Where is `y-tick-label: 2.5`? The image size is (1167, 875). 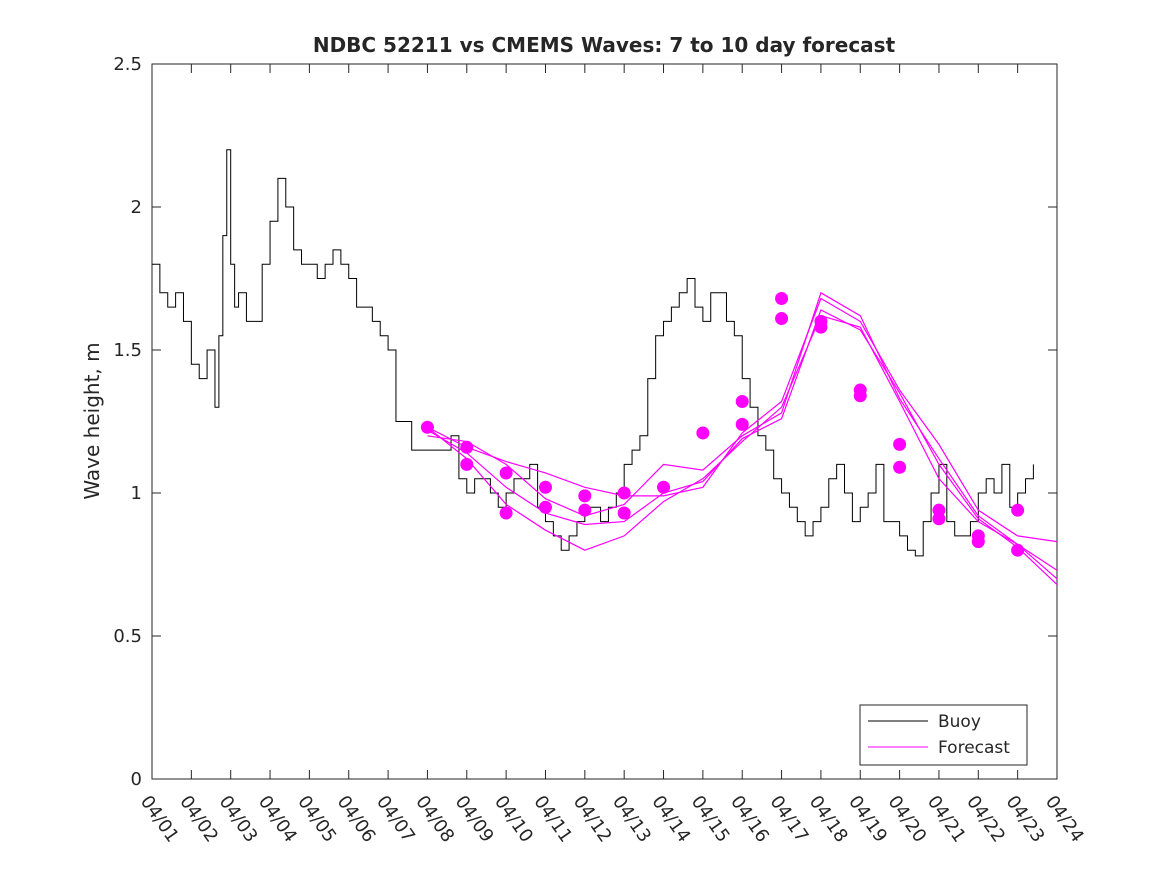 y-tick-label: 2.5 is located at coordinates (127, 64).